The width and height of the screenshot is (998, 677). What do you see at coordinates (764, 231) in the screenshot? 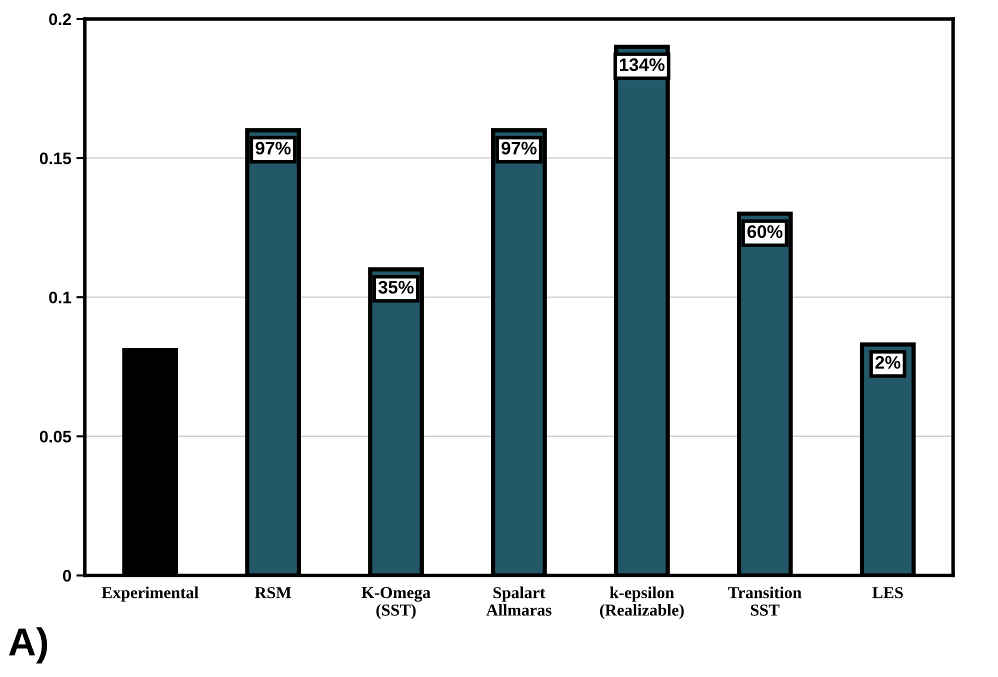
I see `annotation: 60%` at bounding box center [764, 231].